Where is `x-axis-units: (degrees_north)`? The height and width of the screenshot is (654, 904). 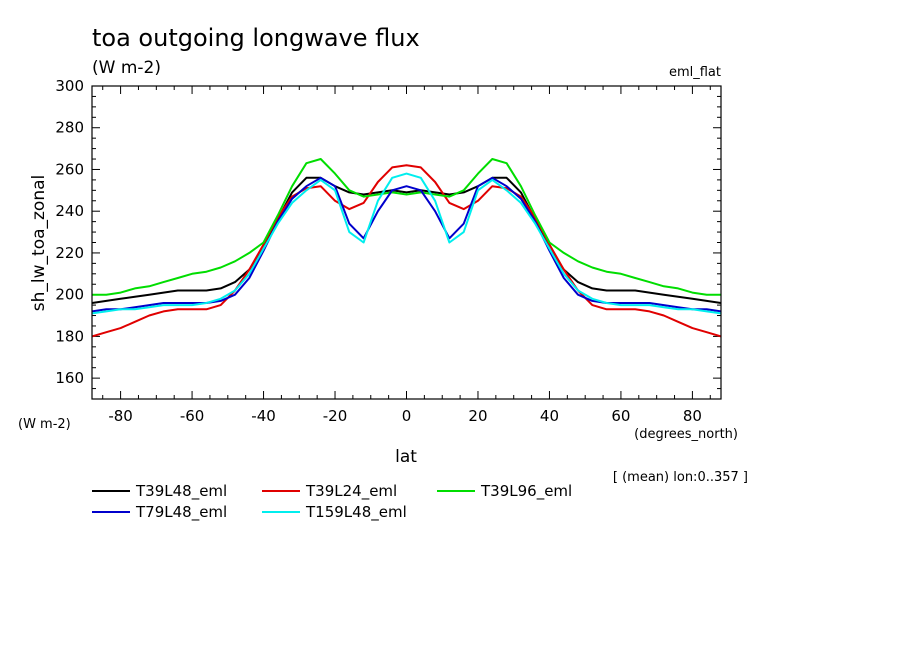 x-axis-units: (degrees_north) is located at coordinates (686, 434).